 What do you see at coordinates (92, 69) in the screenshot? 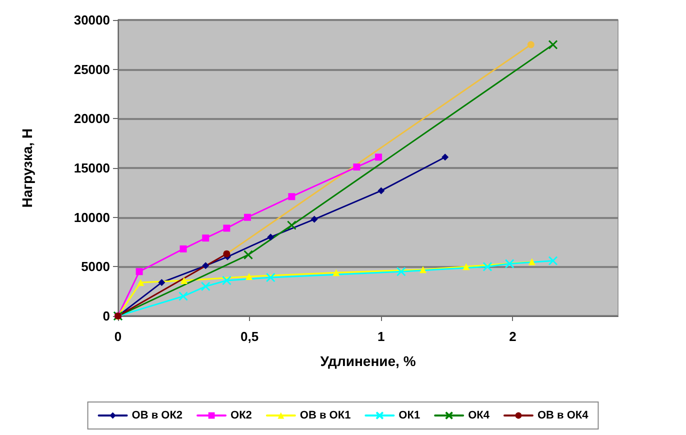
I see `y-tick-label: 25000` at bounding box center [92, 69].